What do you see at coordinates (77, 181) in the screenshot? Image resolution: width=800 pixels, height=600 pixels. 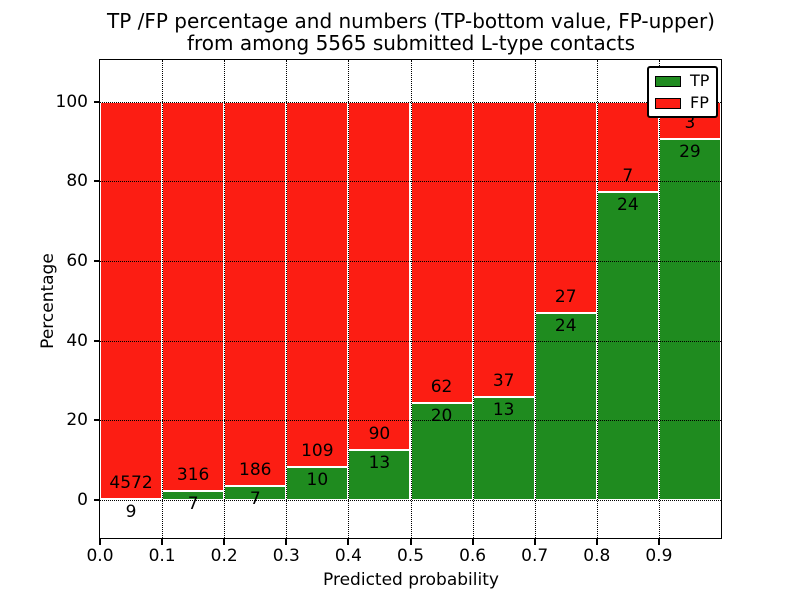 I see `y-tick-label: 80` at bounding box center [77, 181].